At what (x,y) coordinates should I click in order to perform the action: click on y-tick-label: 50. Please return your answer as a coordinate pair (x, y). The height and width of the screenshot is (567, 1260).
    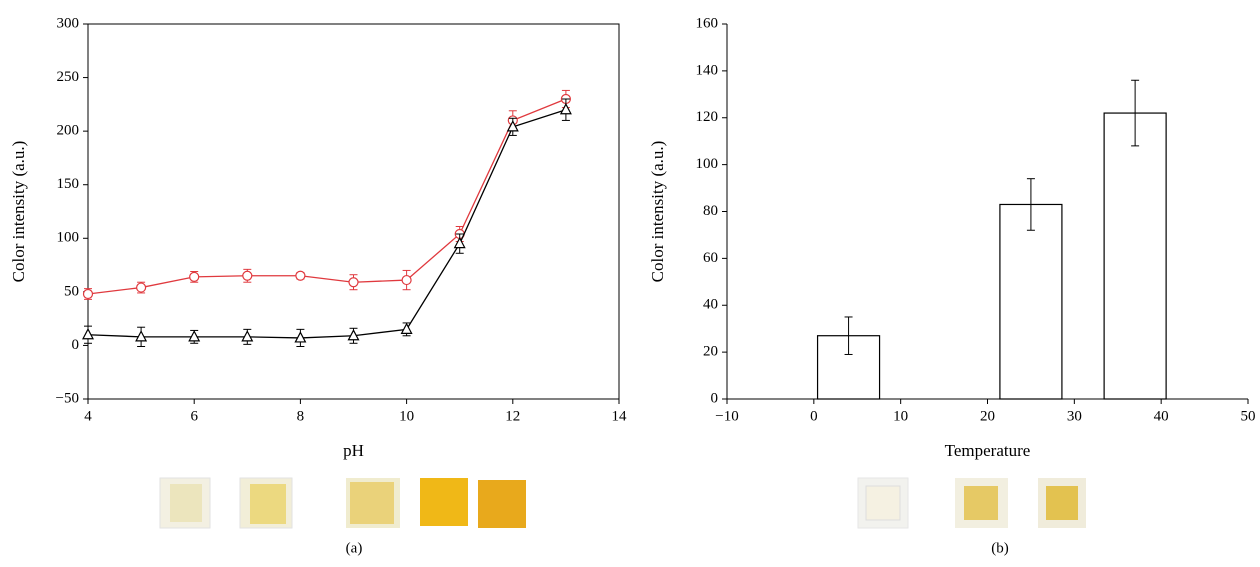
    Looking at the image, I should click on (71, 291).